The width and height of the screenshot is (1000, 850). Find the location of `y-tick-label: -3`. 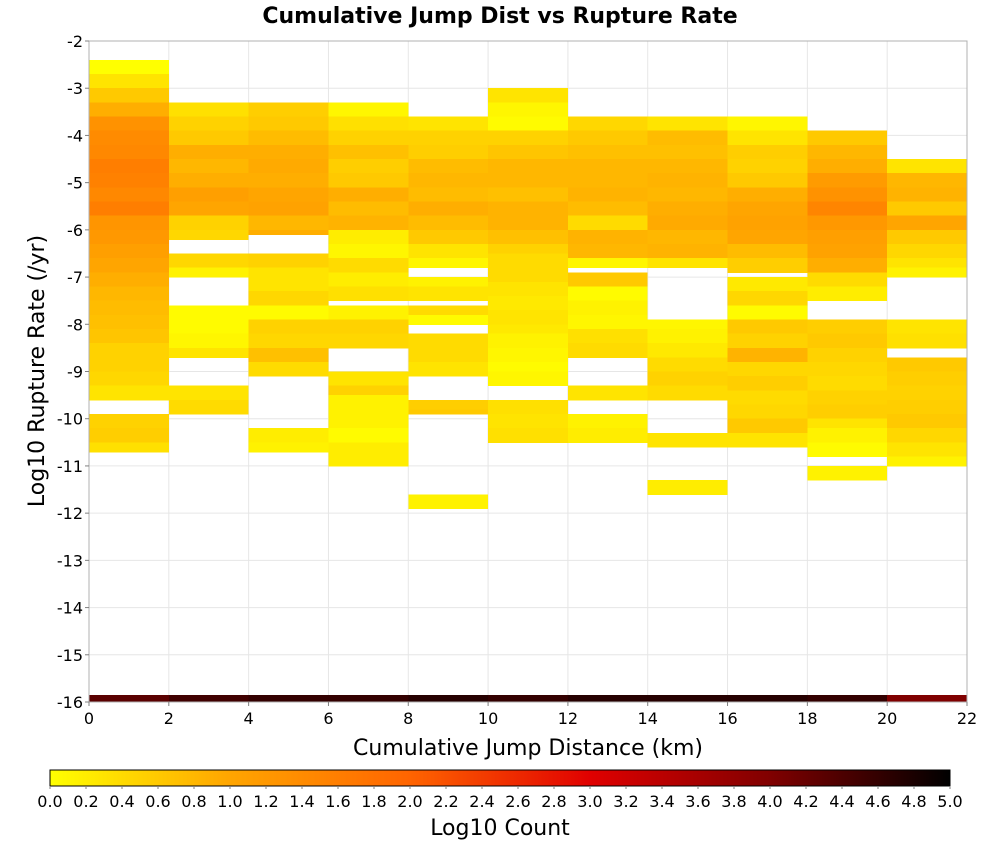

y-tick-label: -3 is located at coordinates (75, 88).